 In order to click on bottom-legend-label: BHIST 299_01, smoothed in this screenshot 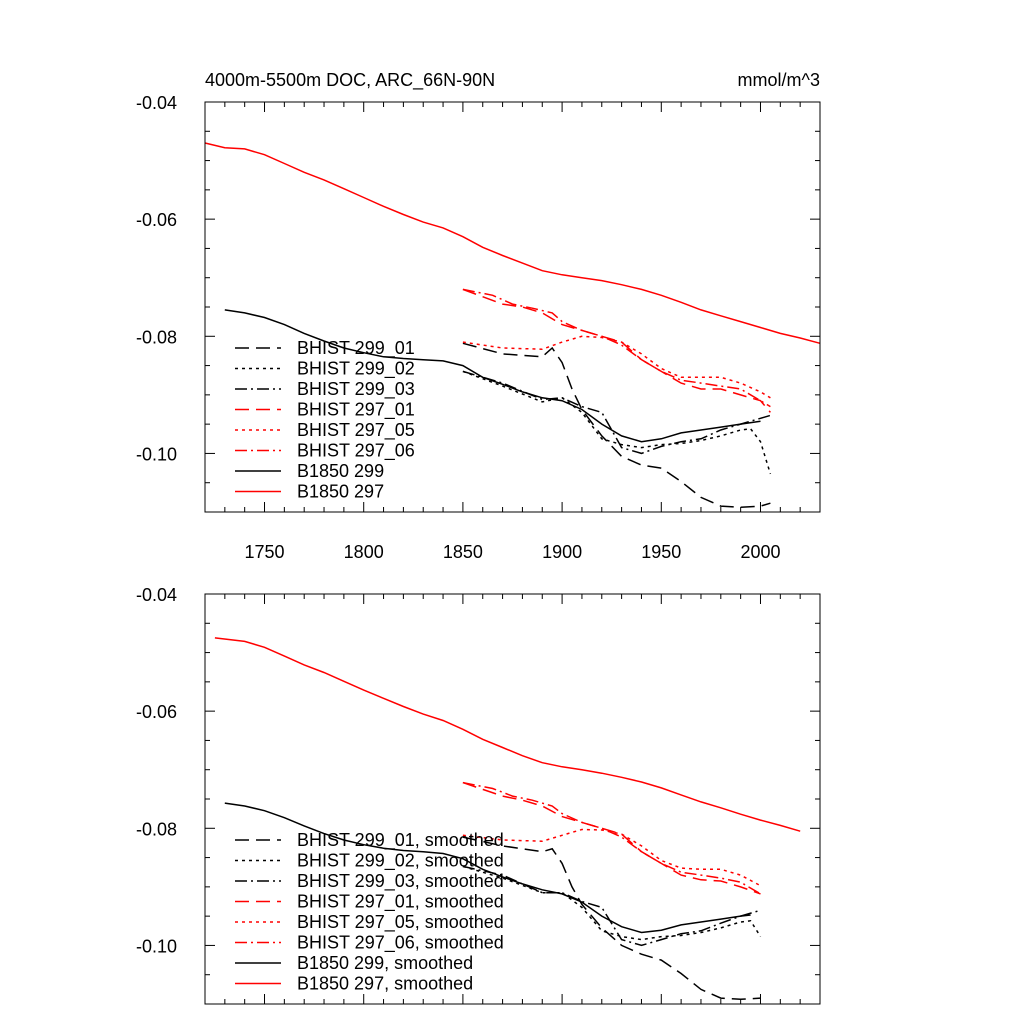, I will do `click(400, 840)`.